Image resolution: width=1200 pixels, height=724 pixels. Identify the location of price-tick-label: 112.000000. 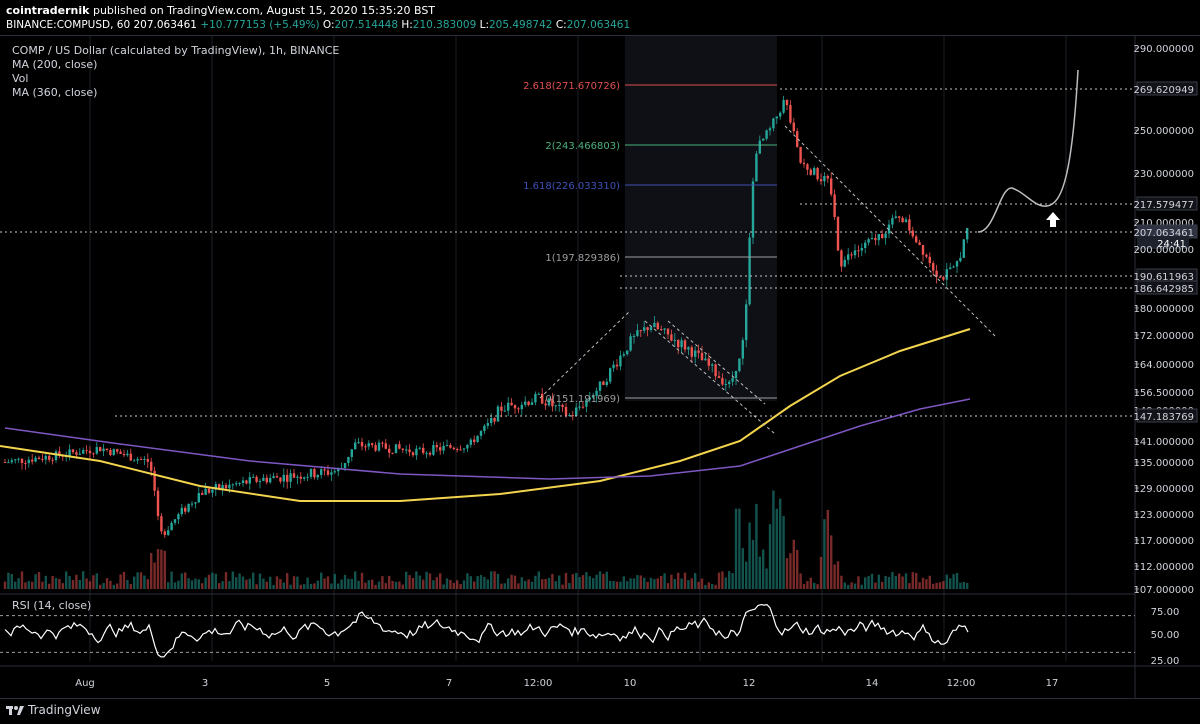
(1164, 567).